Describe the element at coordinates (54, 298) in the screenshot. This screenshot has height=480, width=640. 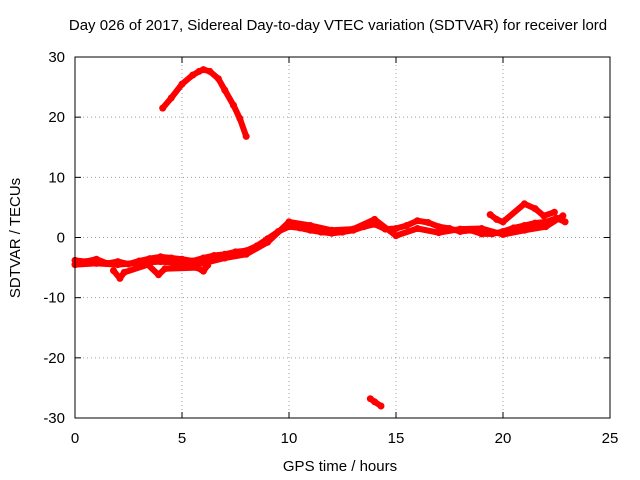
I see `y-tick-label: -10` at that location.